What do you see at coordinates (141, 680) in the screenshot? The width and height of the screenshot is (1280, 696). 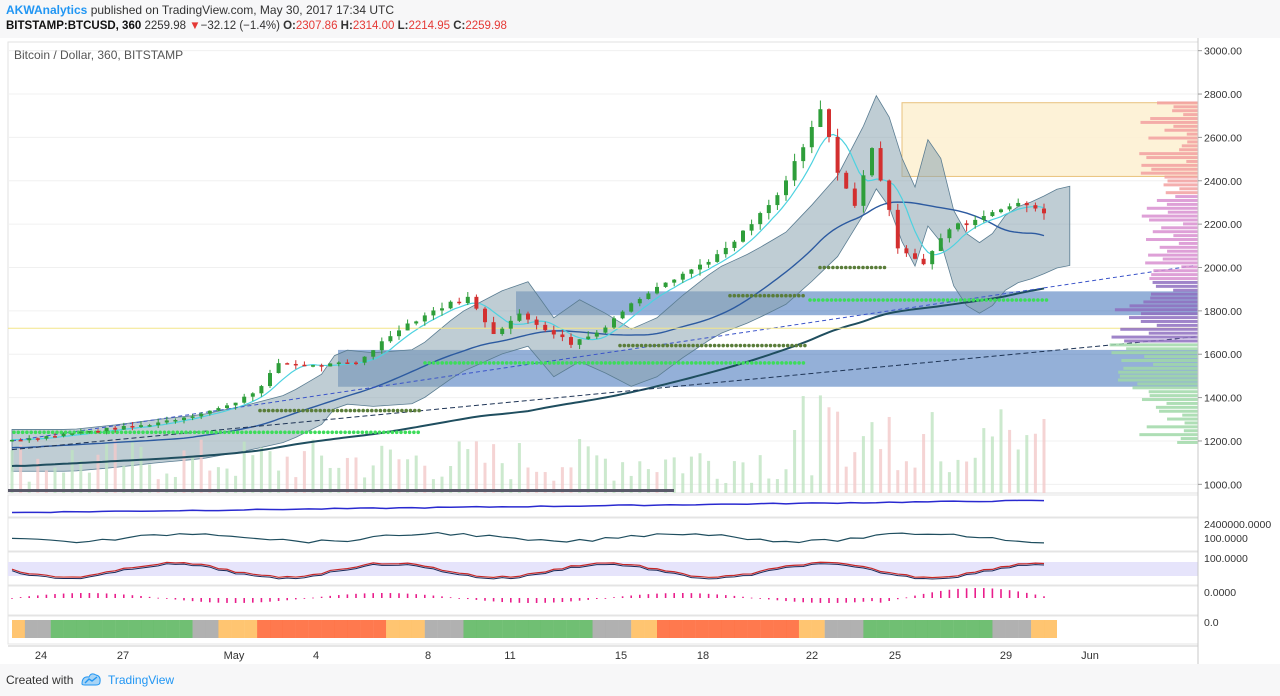 I see `tradingview-brand-link: TradingView` at bounding box center [141, 680].